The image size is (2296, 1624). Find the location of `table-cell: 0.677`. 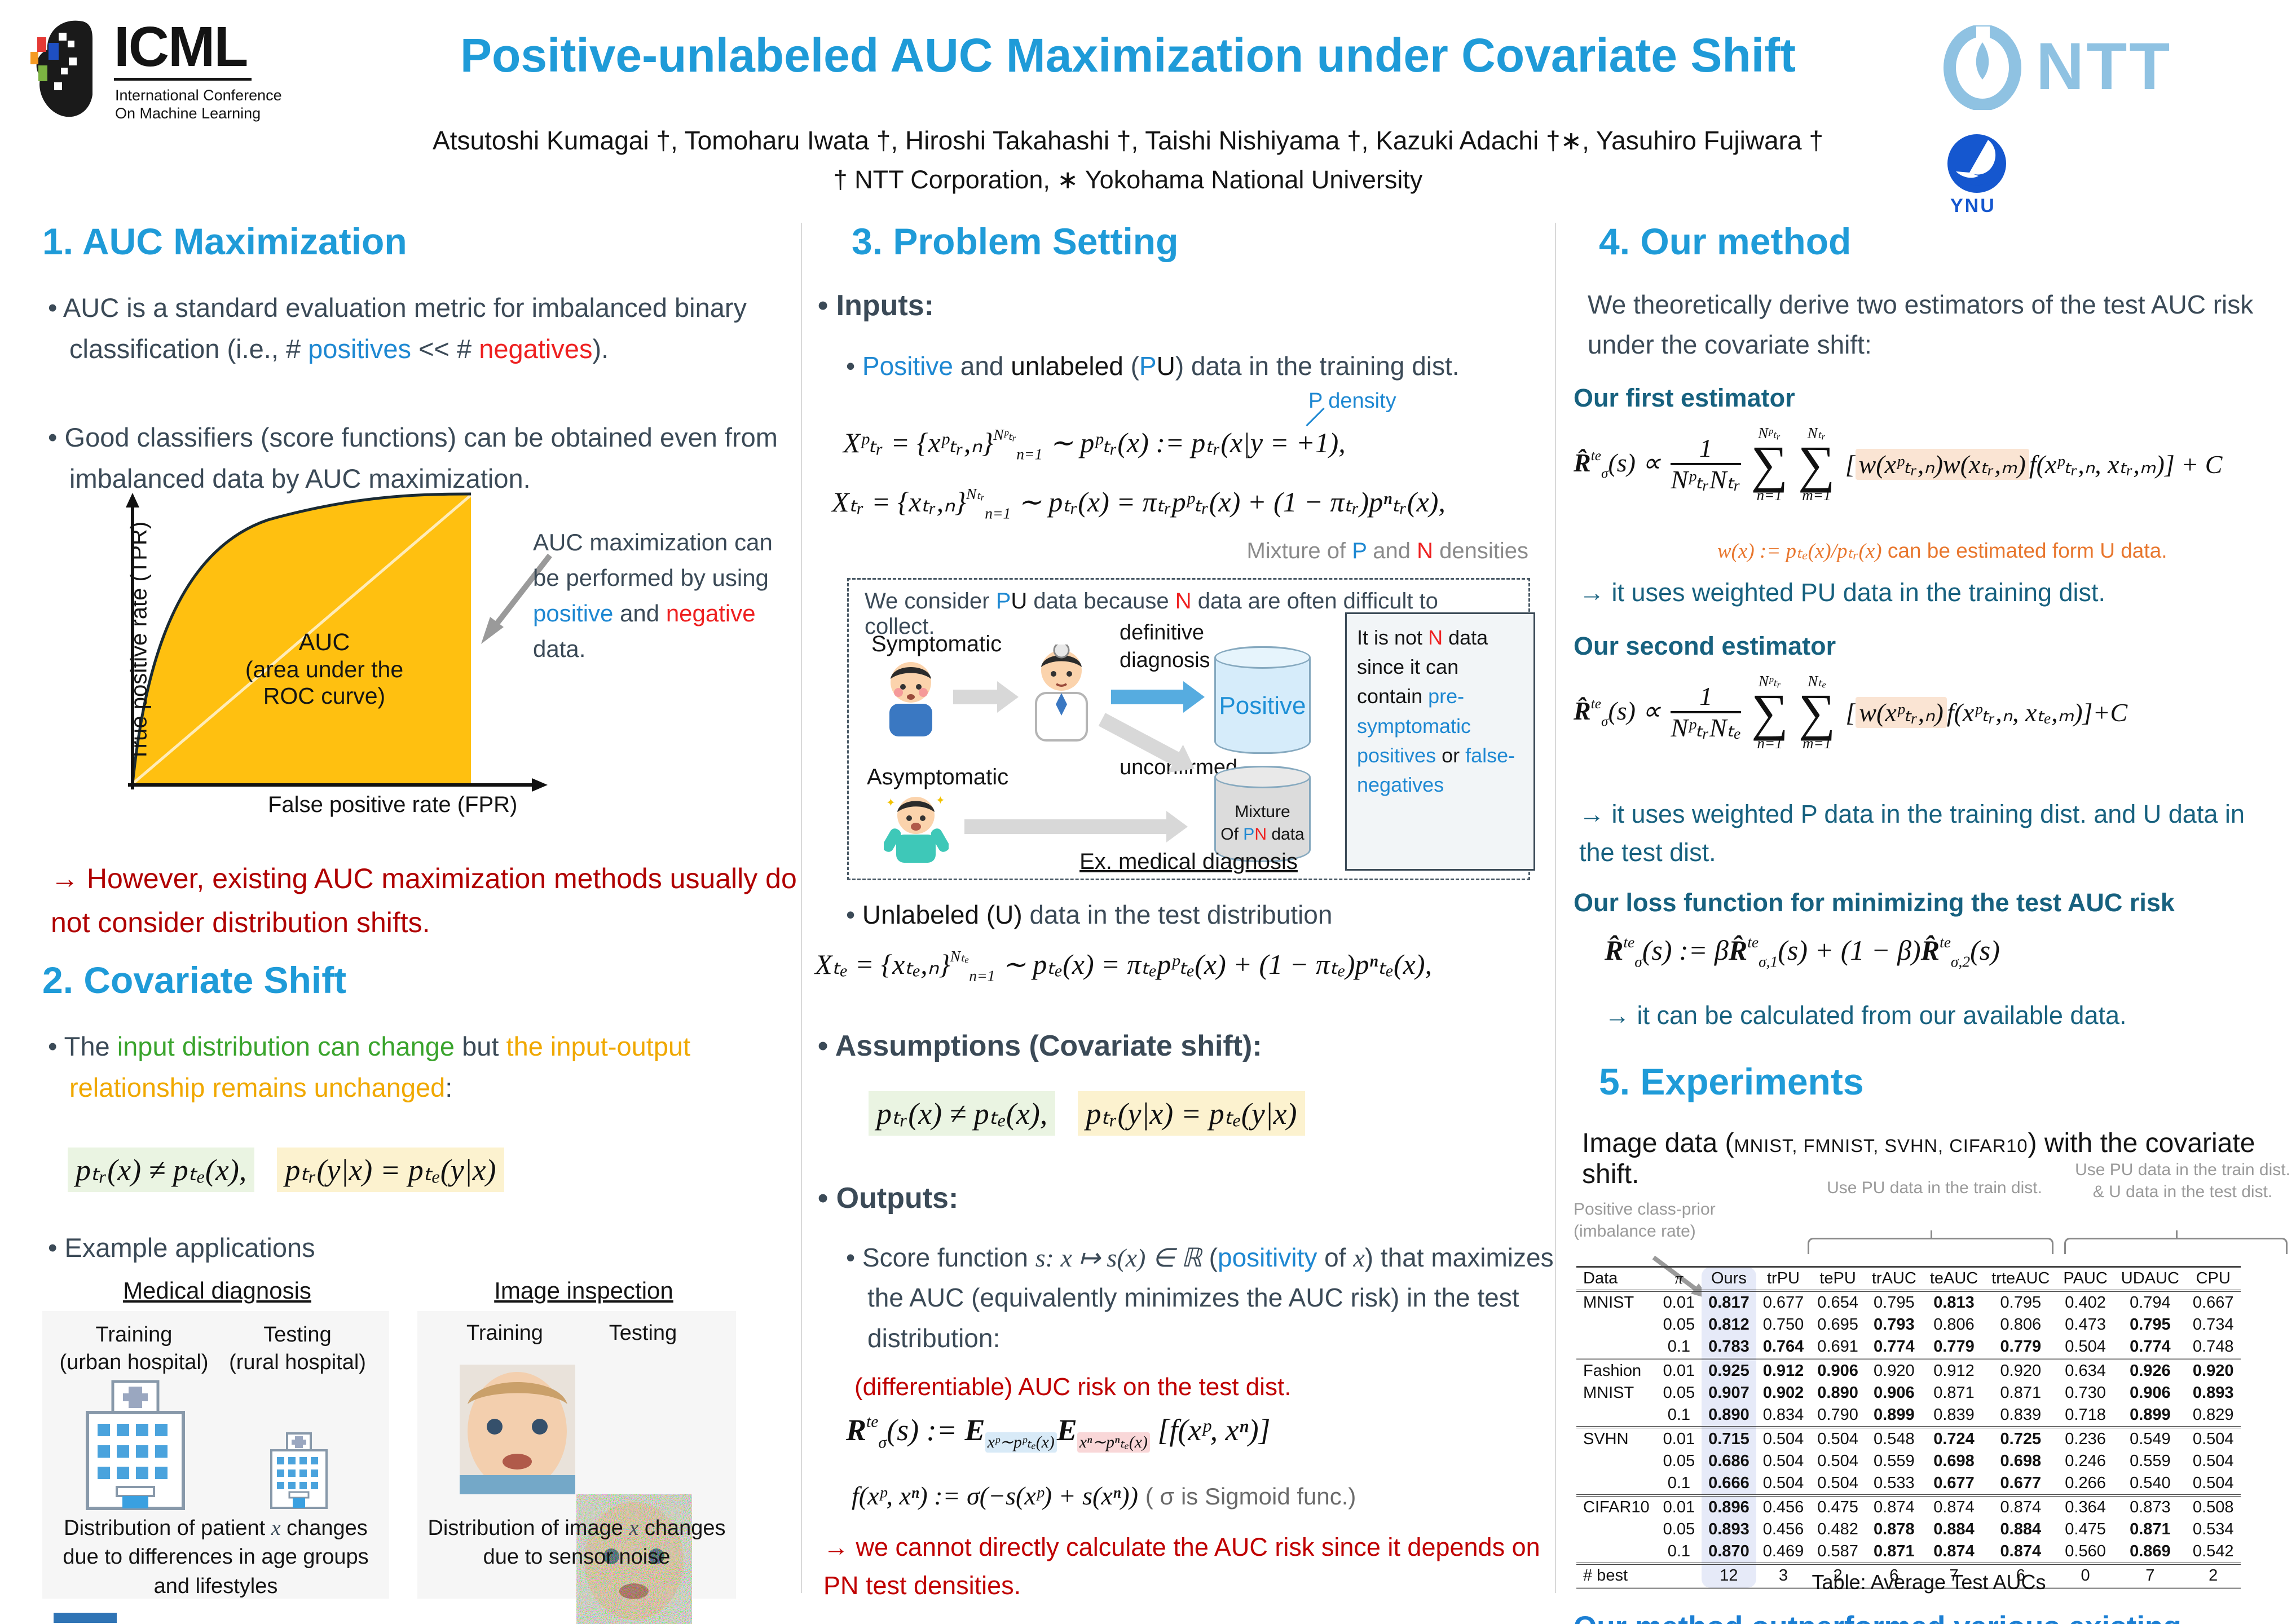

table-cell: 0.677 is located at coordinates (2021, 1483).